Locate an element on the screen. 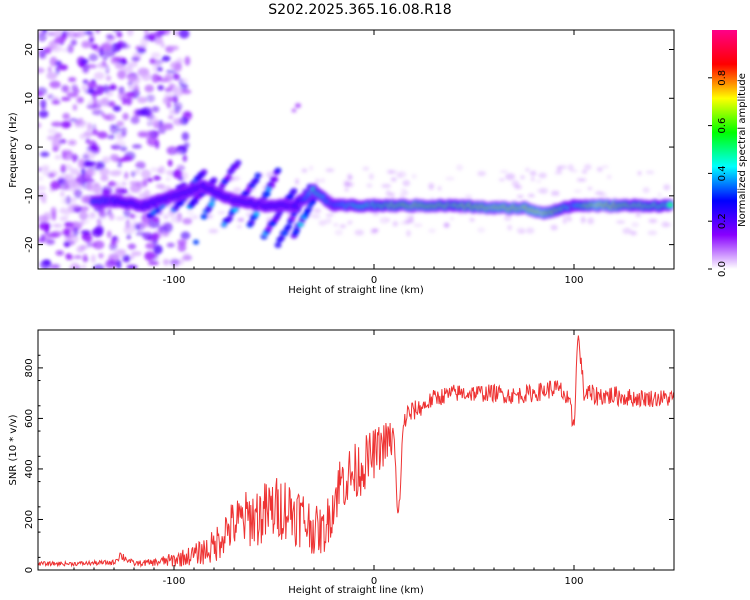  heatmap-y-tick-label: 20 is located at coordinates (29, 49).